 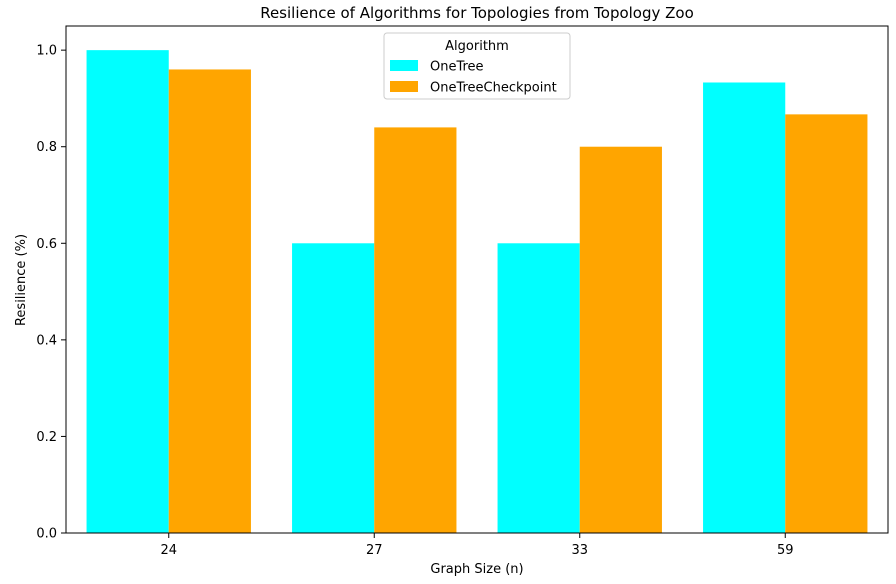 I want to click on legend: Algorithm OneTree OneTreeCheckpoint, so click(x=477, y=66).